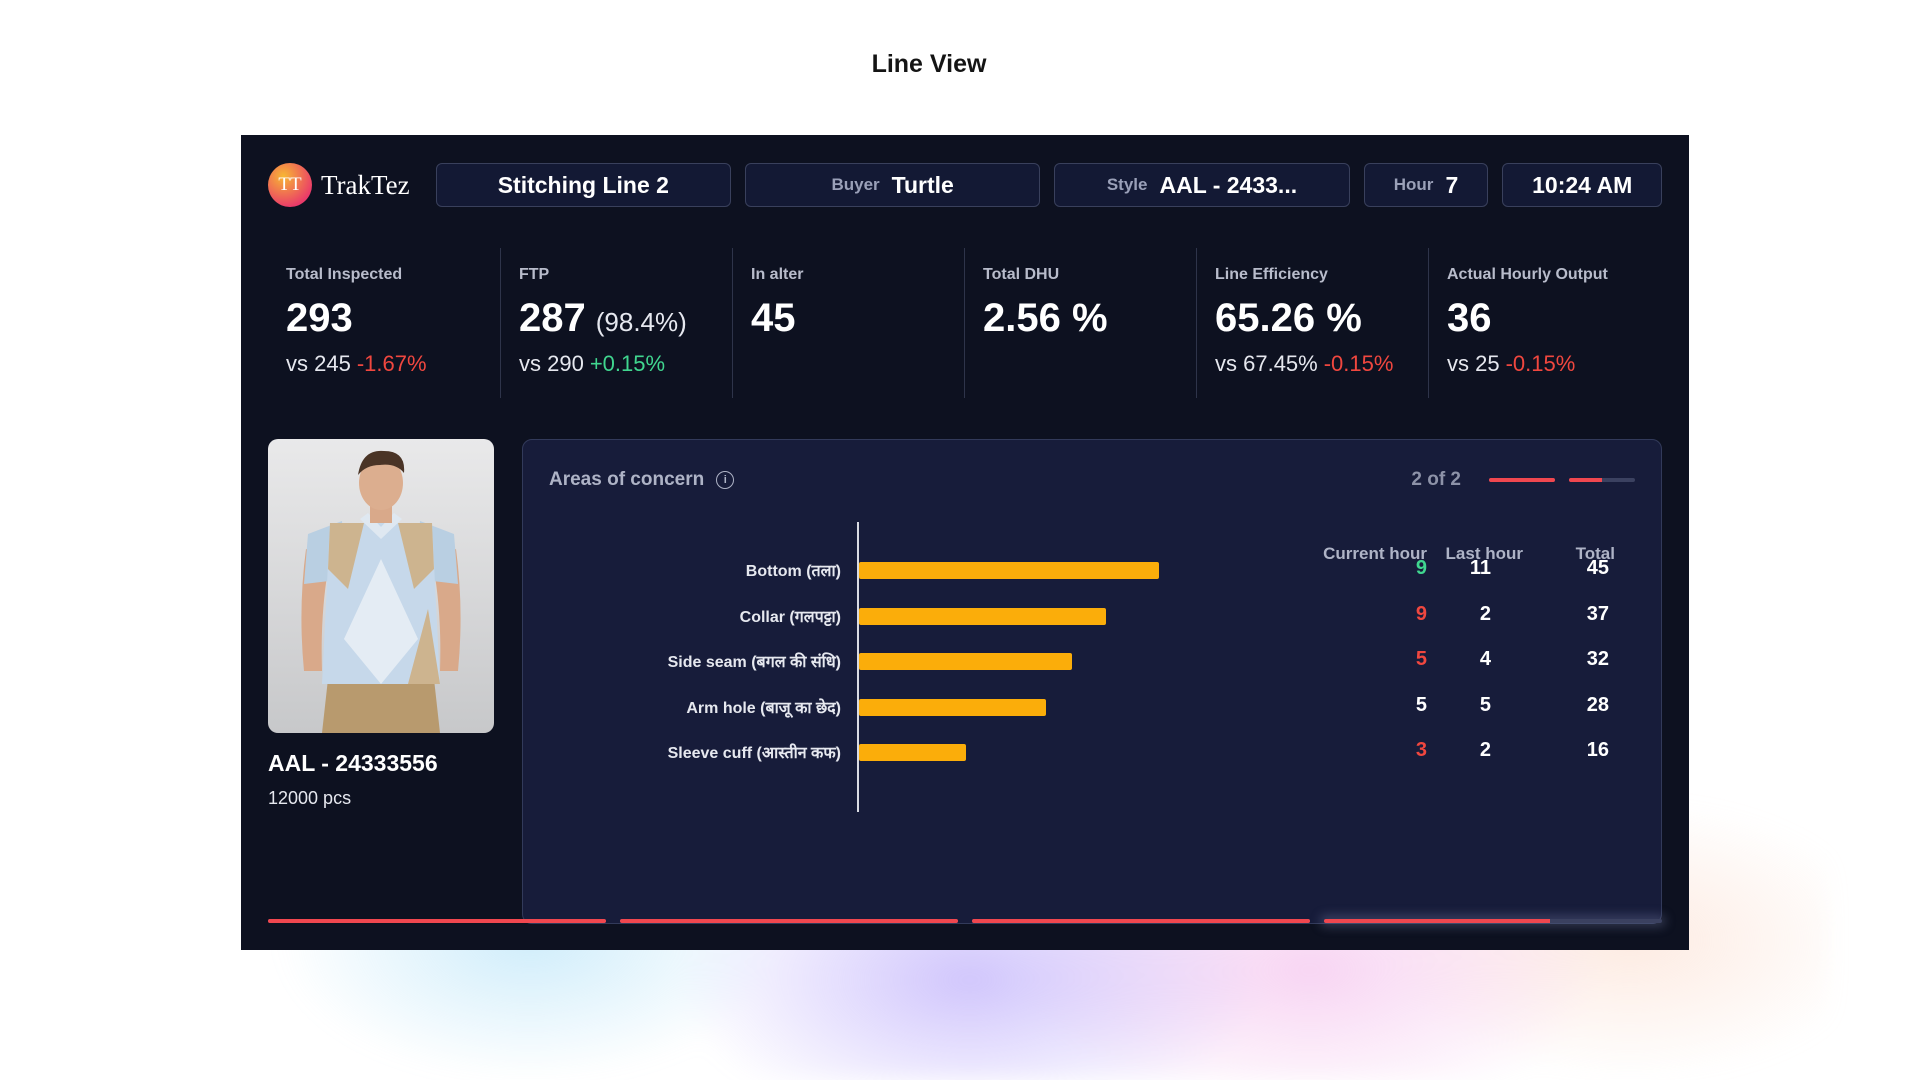 The width and height of the screenshot is (1920, 1080). Describe the element at coordinates (534, 274) in the screenshot. I see `stat-label: FTP` at that location.